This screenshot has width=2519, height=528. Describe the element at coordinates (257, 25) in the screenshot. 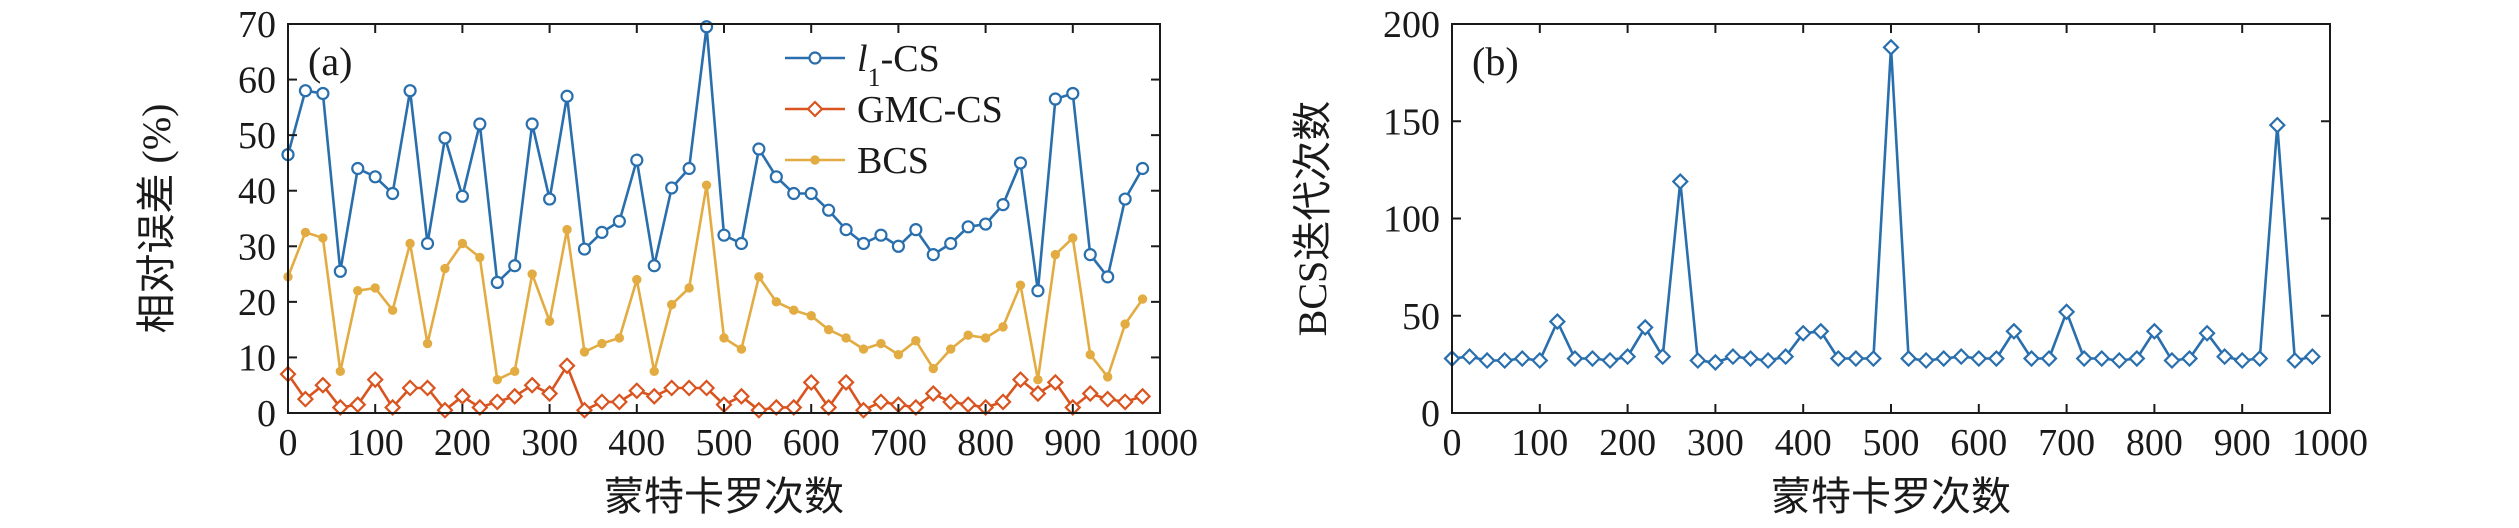

I see `y-tick-label-7: 70` at that location.